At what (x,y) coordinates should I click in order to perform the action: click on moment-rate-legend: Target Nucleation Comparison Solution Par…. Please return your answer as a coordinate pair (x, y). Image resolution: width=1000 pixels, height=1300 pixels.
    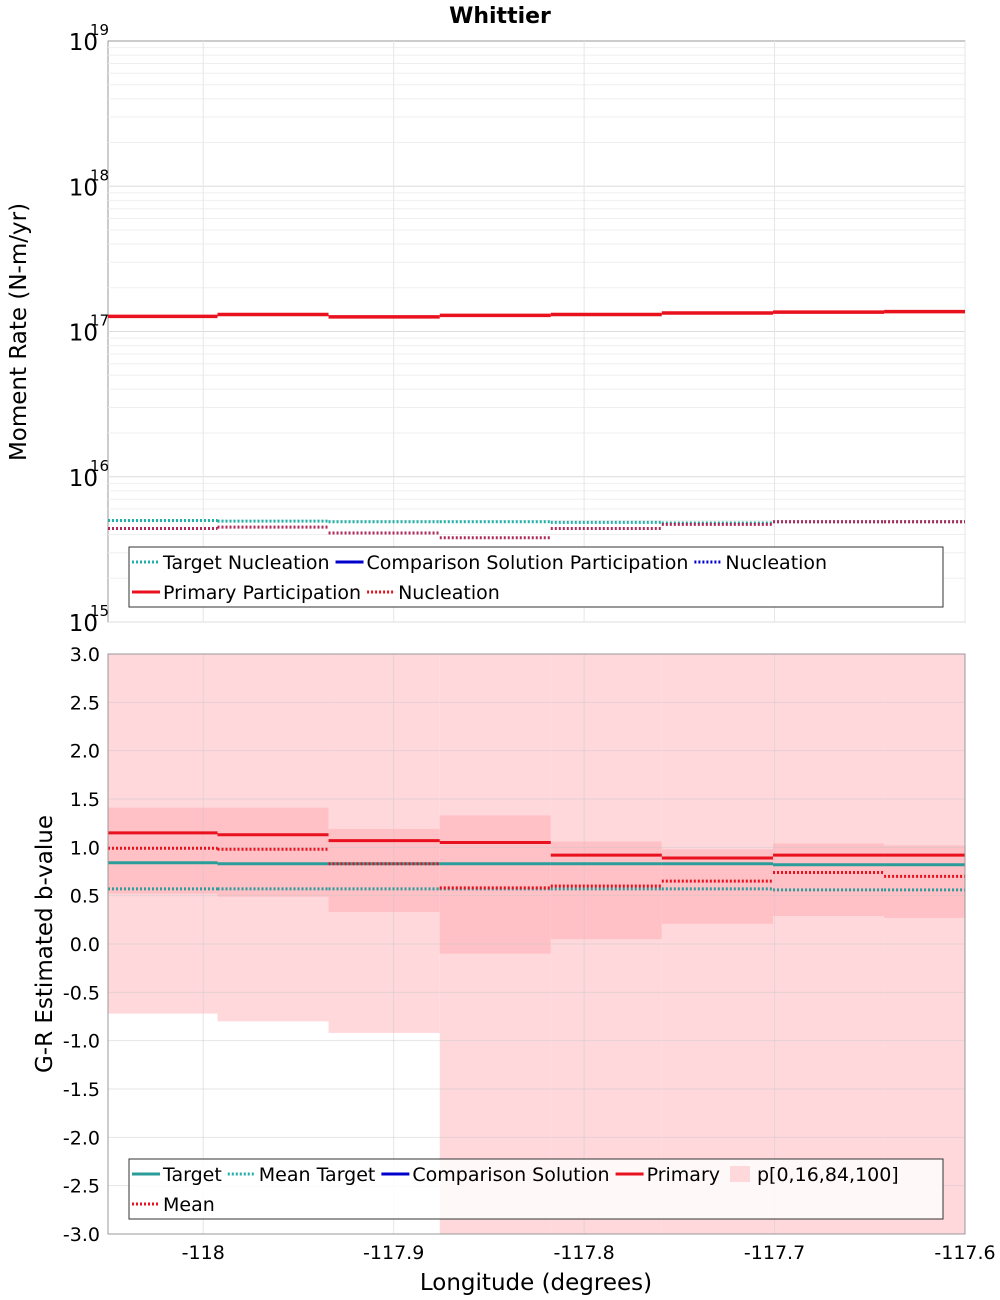
    Looking at the image, I should click on (536, 577).